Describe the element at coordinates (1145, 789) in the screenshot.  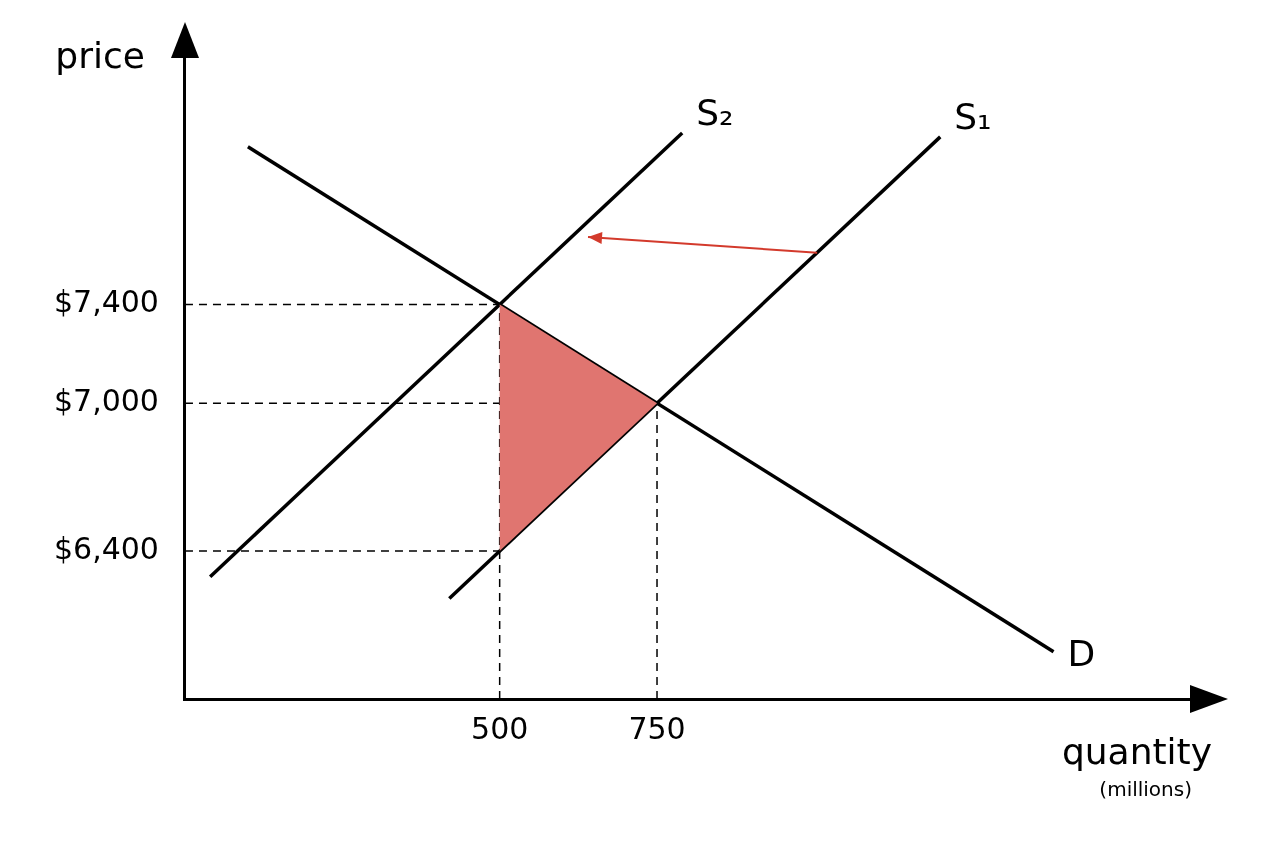
I see `text: (millions)` at that location.